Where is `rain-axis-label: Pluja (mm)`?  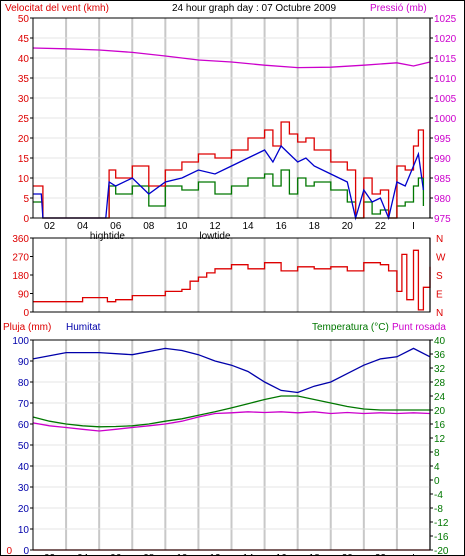 rain-axis-label: Pluja (mm) is located at coordinates (27, 327).